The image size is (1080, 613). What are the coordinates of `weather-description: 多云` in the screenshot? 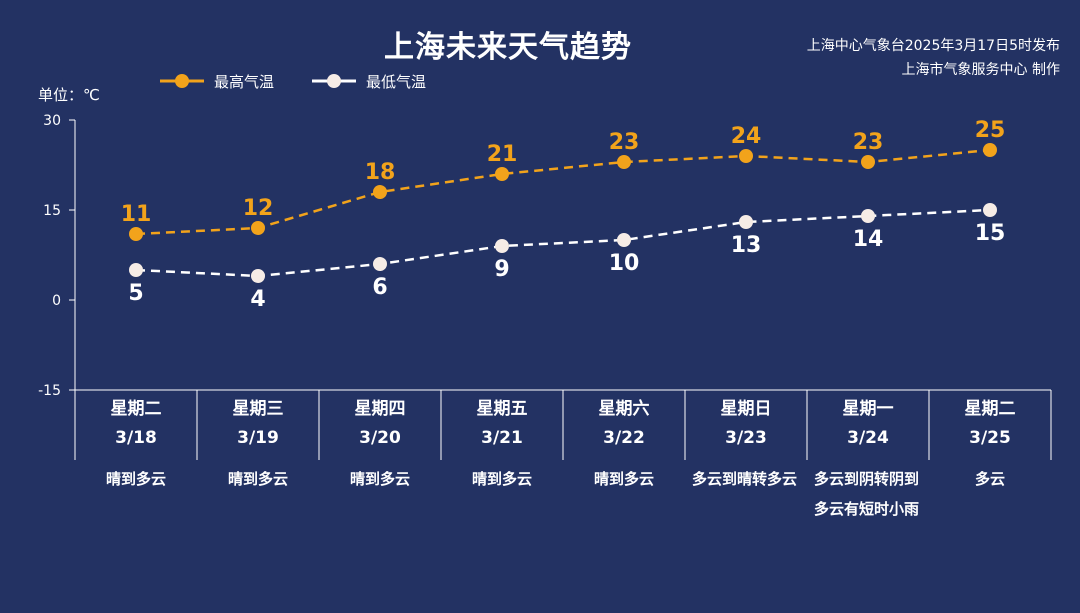 It's located at (989, 479).